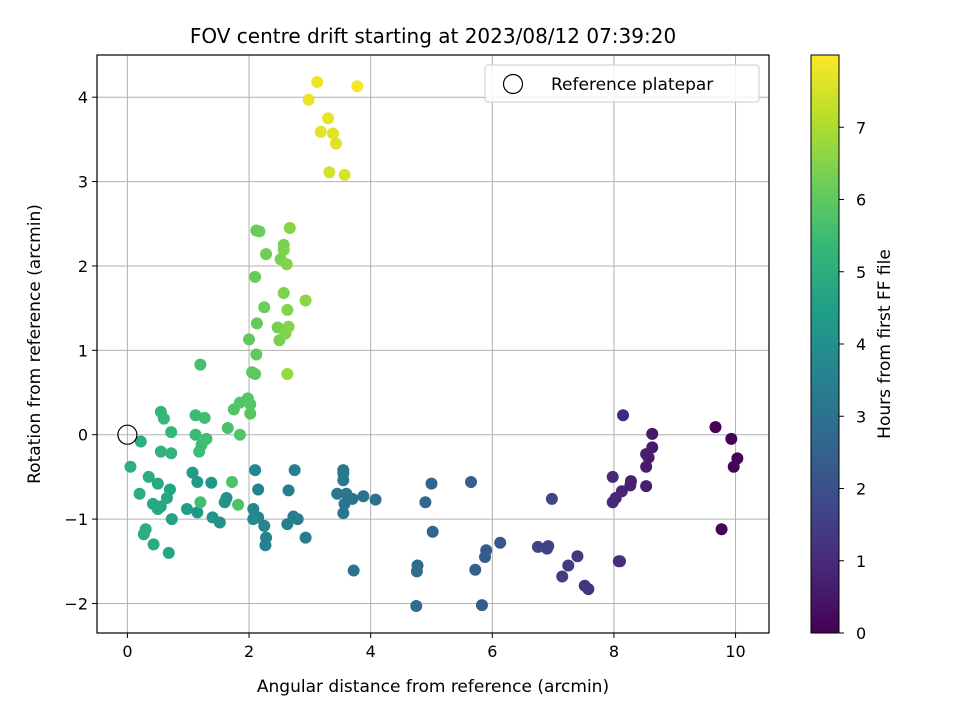 The image size is (960, 720). Describe the element at coordinates (127, 651) in the screenshot. I see `x-tick-label: 0` at that location.